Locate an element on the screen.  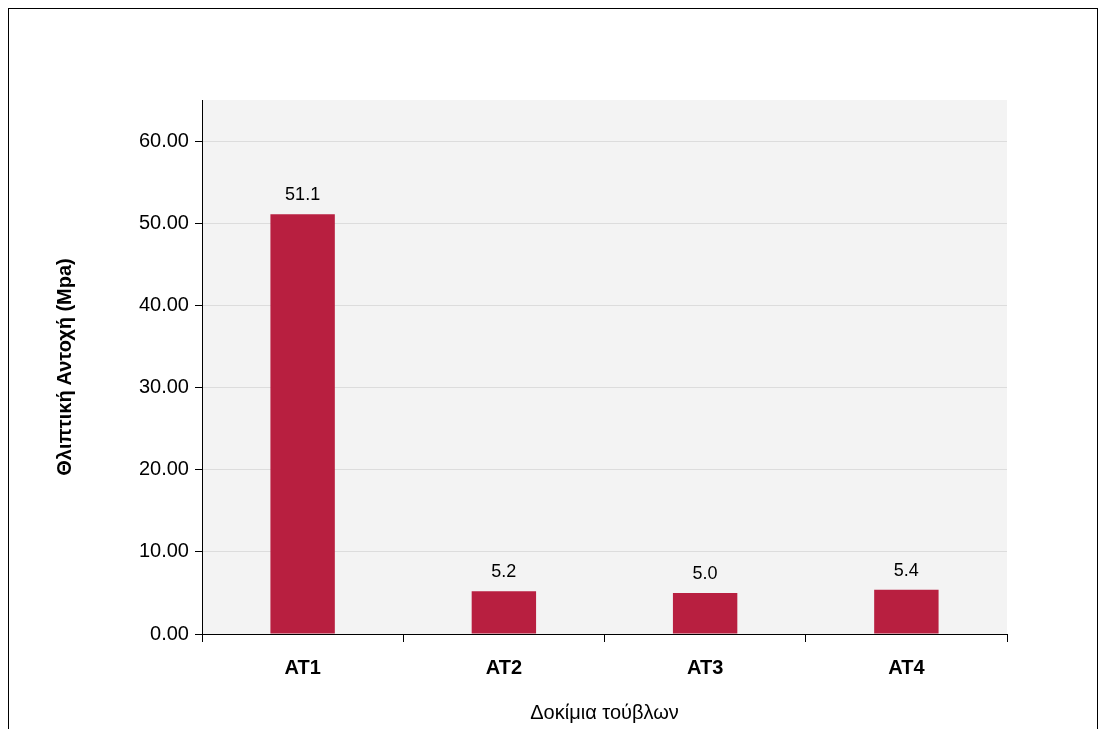
data-label: 5.4 is located at coordinates (906, 569).